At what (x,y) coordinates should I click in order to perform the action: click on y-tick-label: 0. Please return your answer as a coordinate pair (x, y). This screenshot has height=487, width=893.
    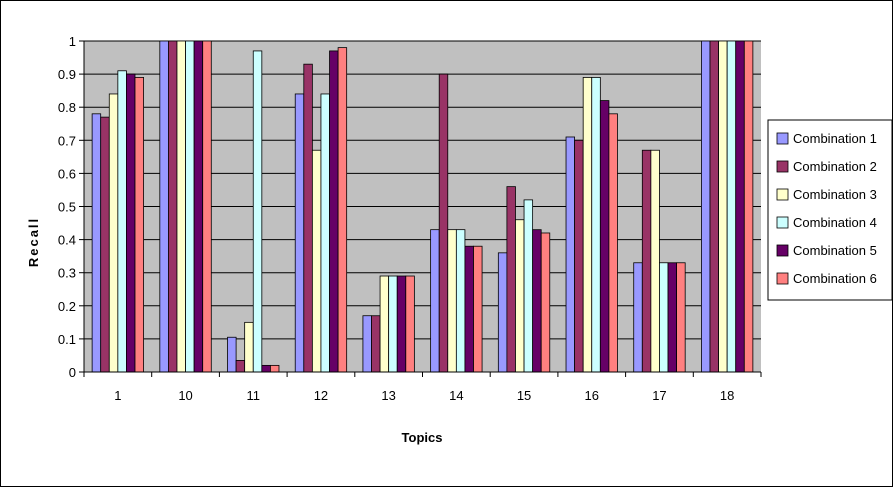
    Looking at the image, I should click on (72, 372).